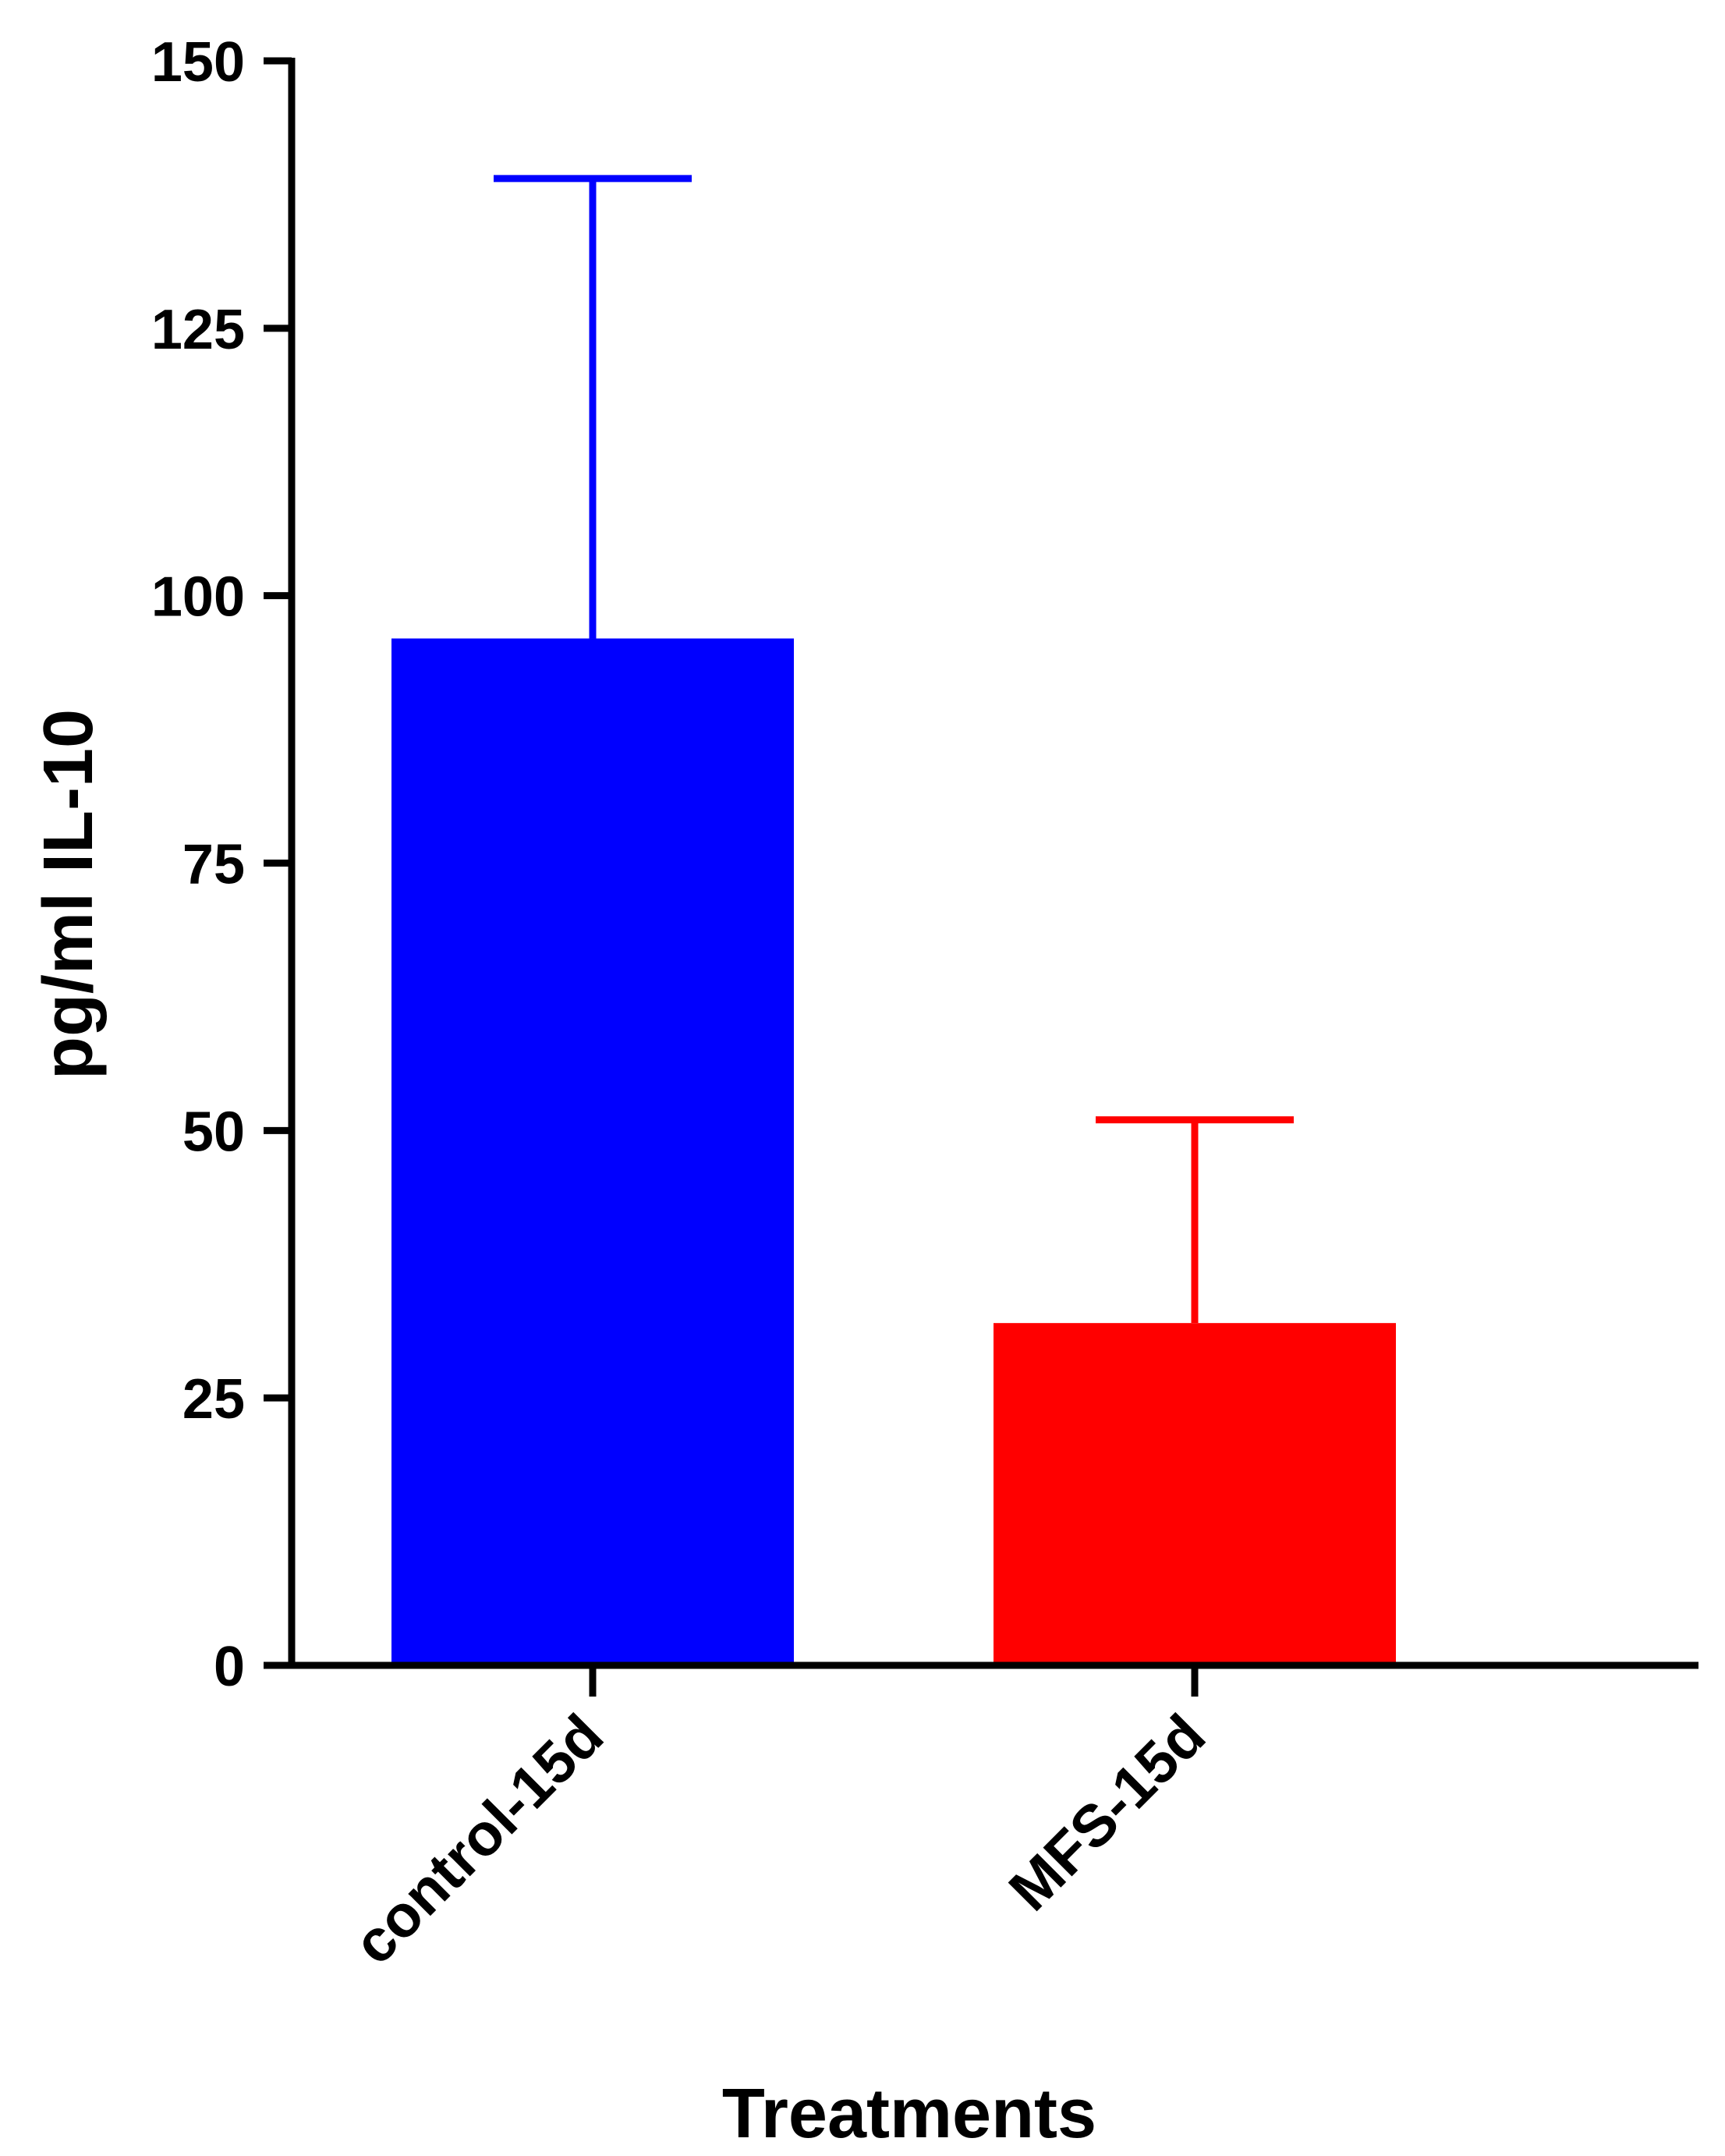  Describe the element at coordinates (909, 2114) in the screenshot. I see `x-axis-title: Treatments` at that location.